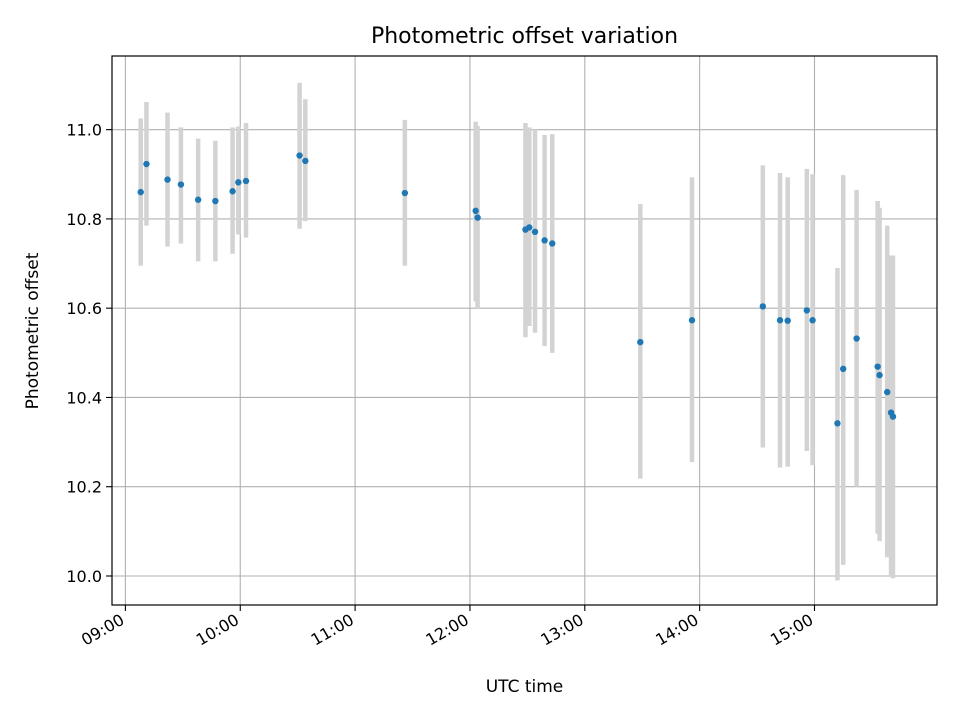  Describe the element at coordinates (524, 36) in the screenshot. I see `chart-title: Photometric offset variation` at that location.